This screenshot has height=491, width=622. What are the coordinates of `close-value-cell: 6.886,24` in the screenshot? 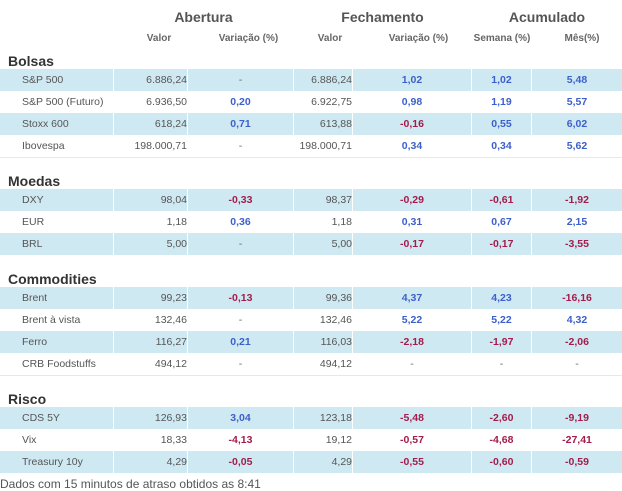 It's located at (323, 80).